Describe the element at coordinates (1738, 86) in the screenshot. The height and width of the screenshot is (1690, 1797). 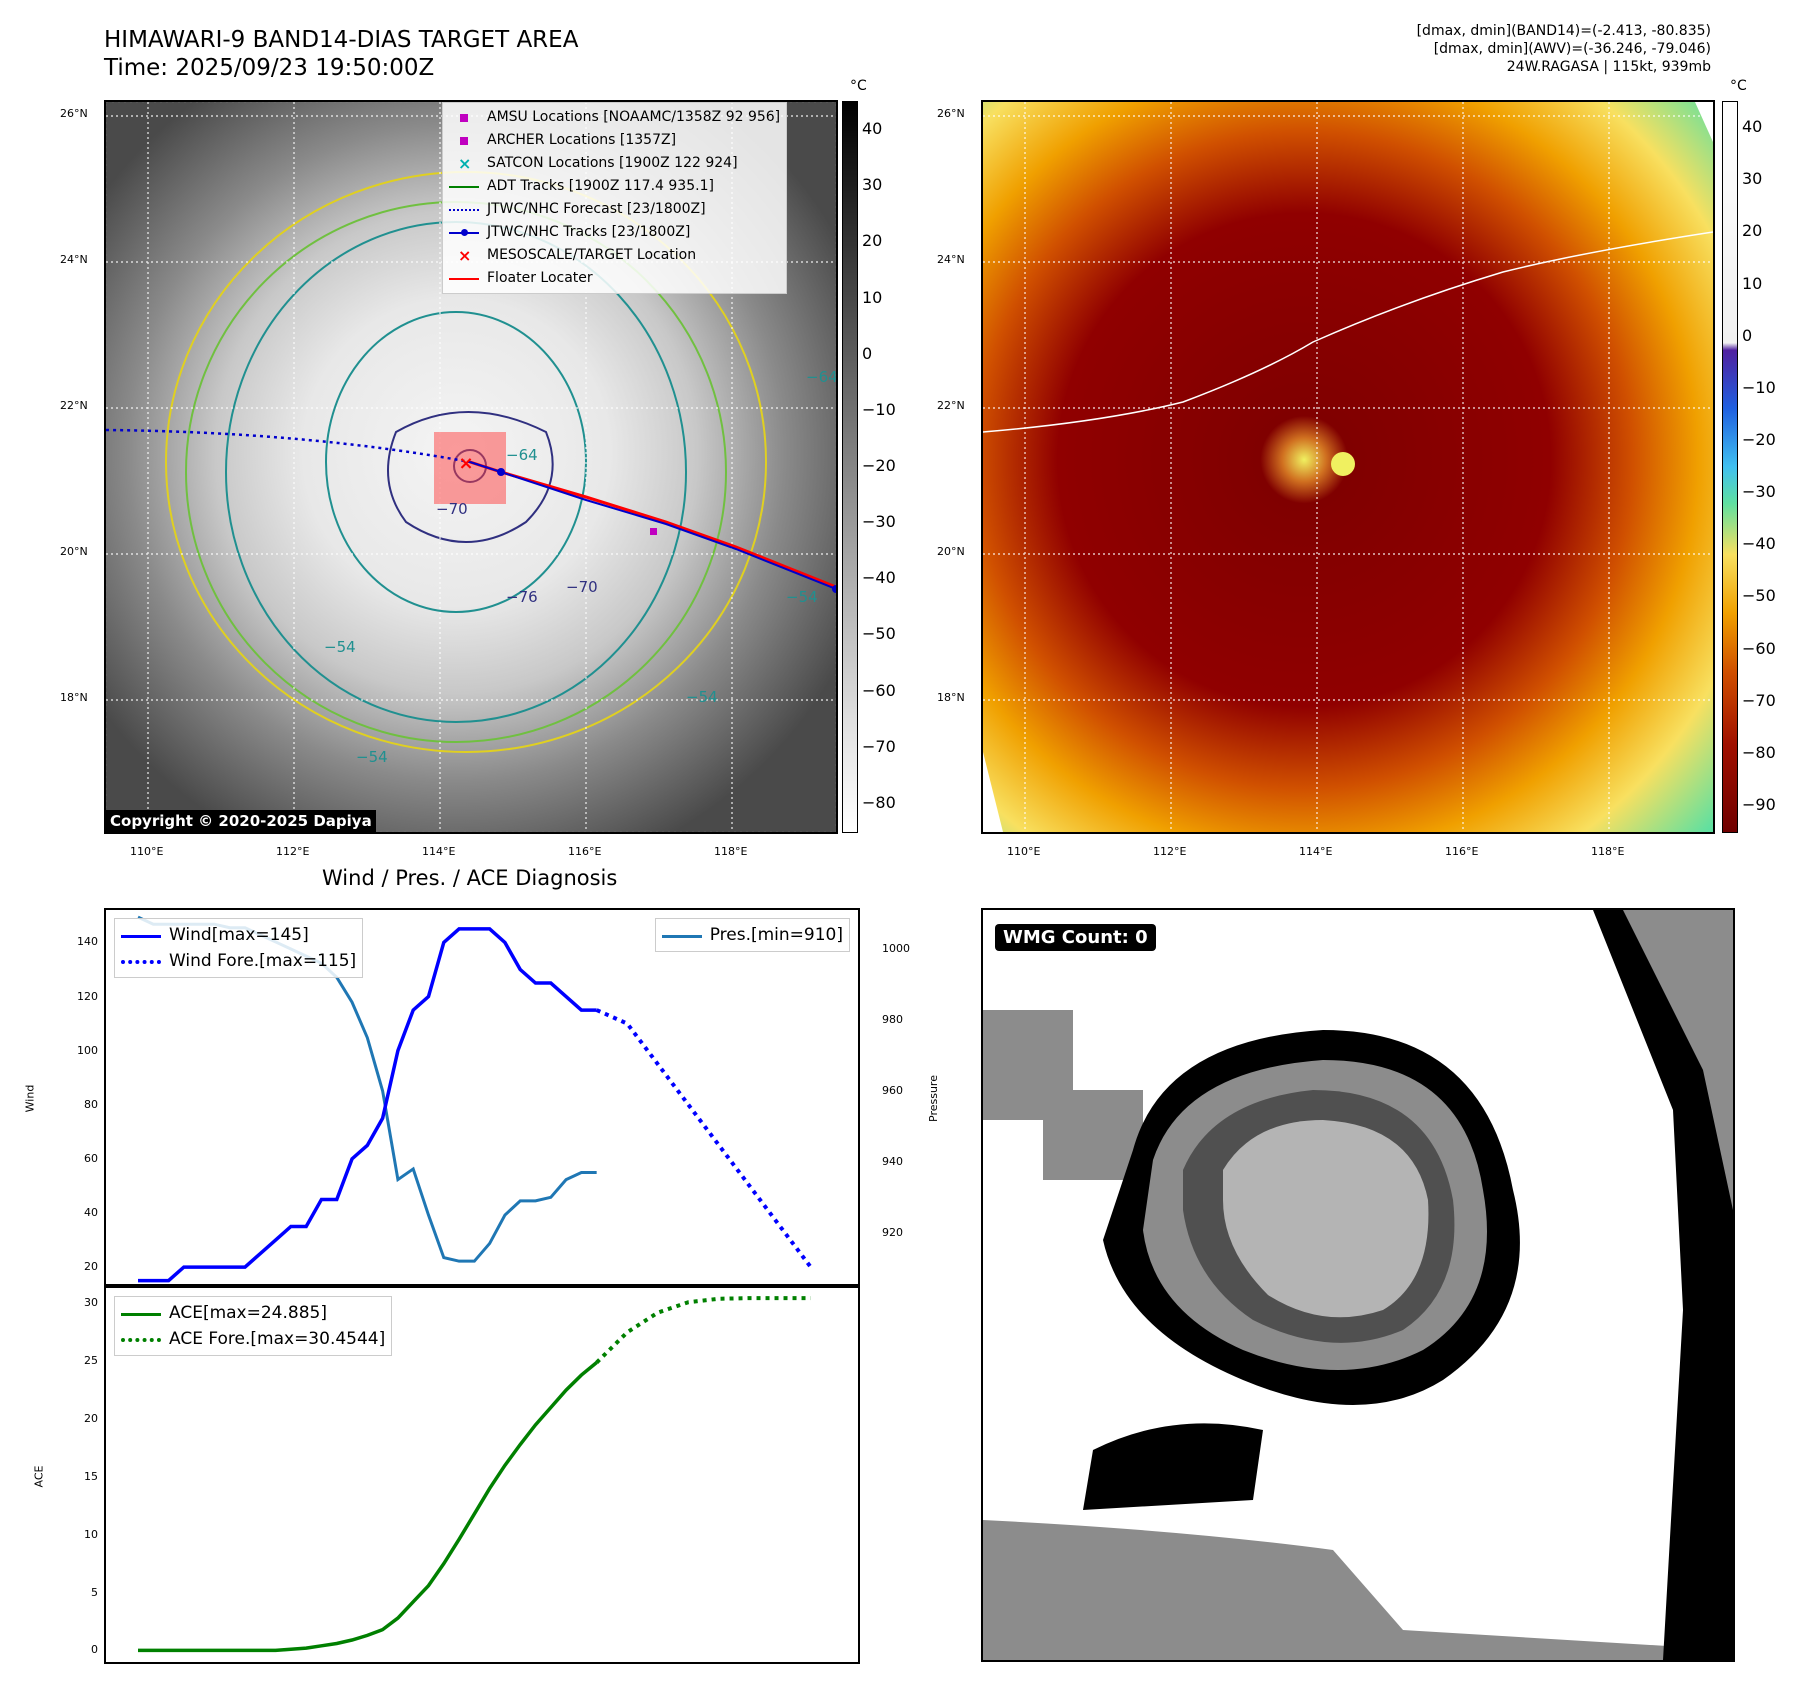
I see `right-colorbar-unit: °C` at that location.